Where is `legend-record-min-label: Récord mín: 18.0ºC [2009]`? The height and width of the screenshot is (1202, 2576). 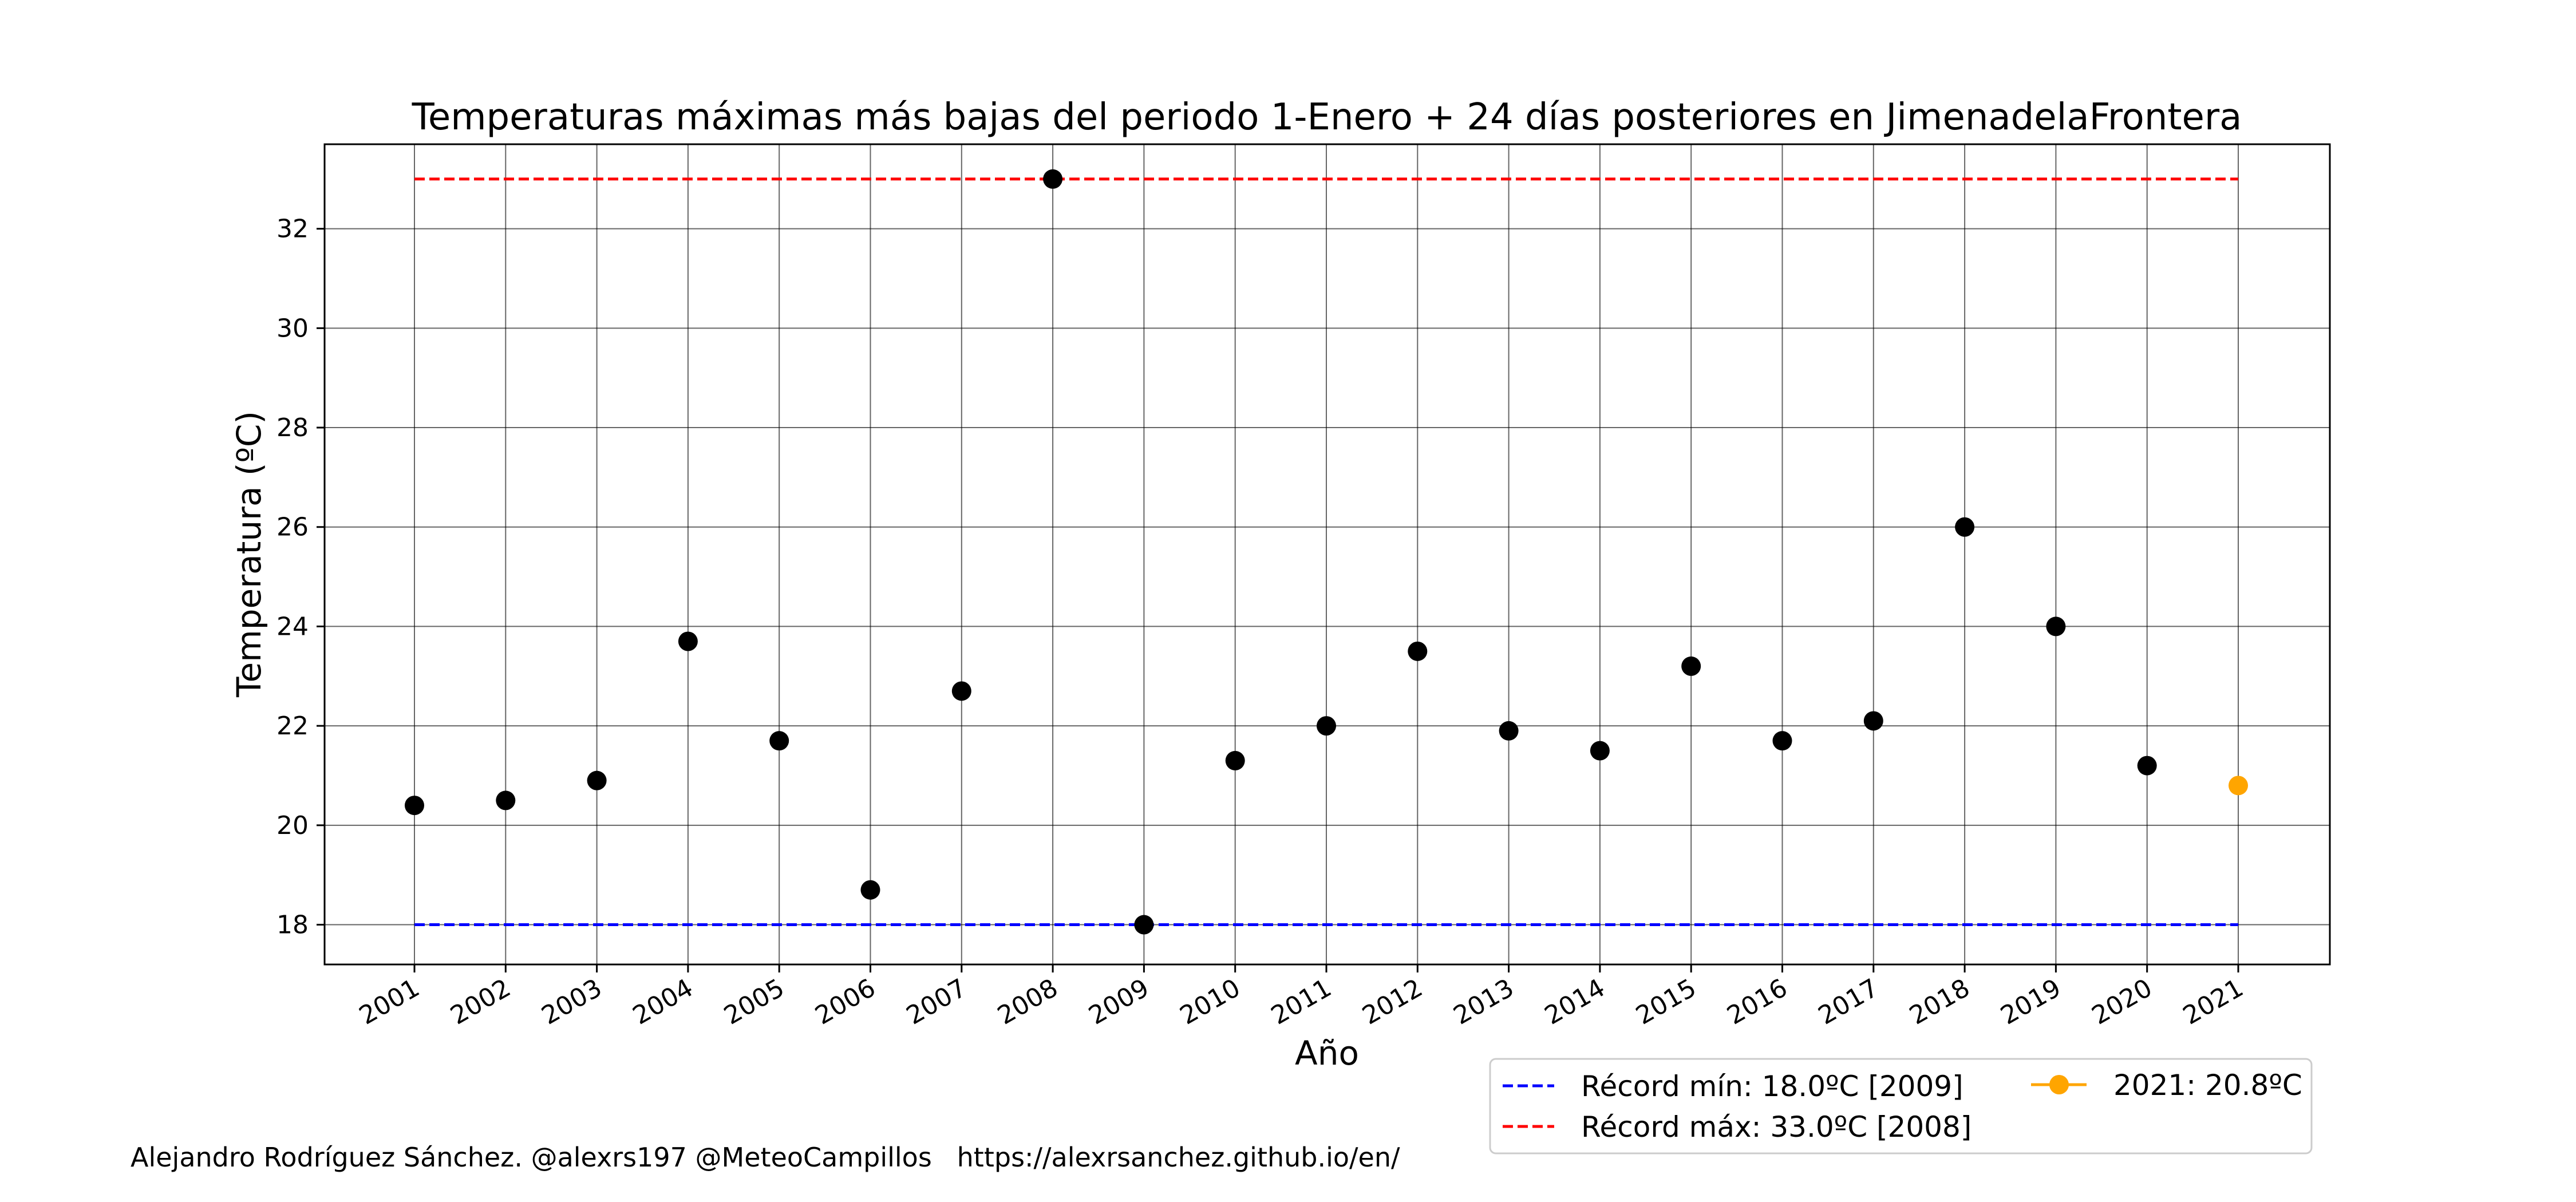 legend-record-min-label: Récord mín: 18.0ºC [2009] is located at coordinates (1772, 1086).